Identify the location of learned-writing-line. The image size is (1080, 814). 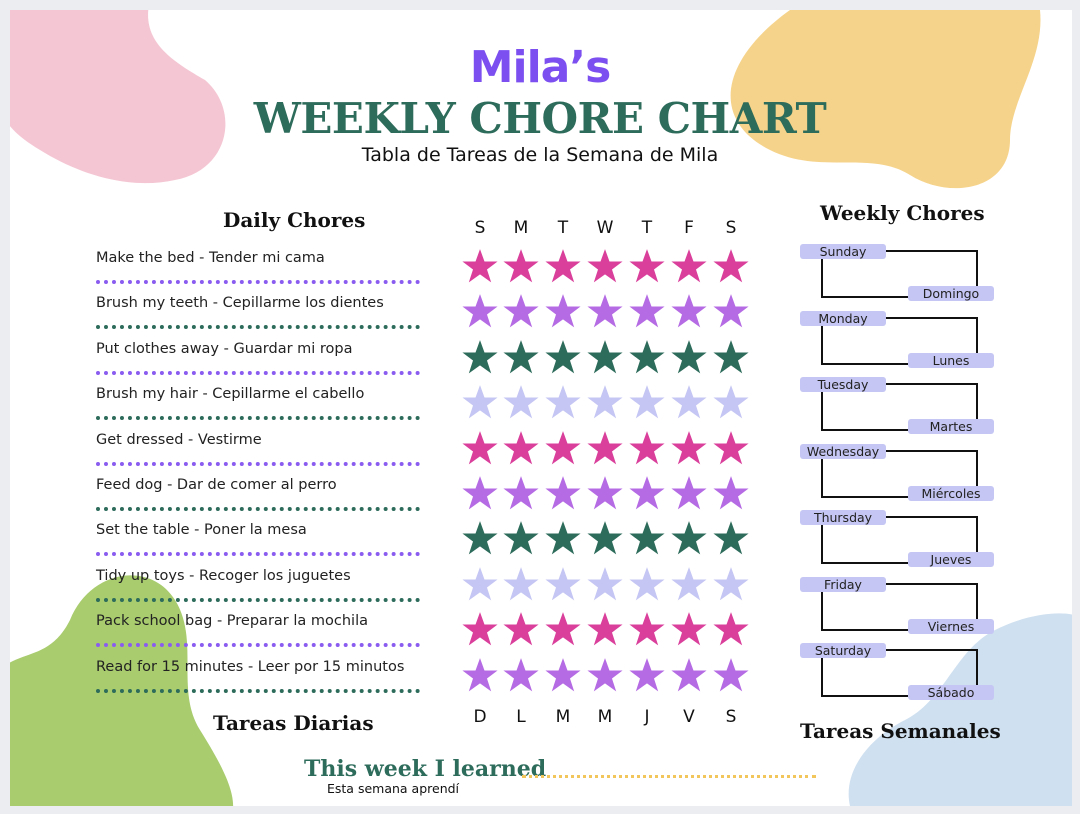
(669, 776).